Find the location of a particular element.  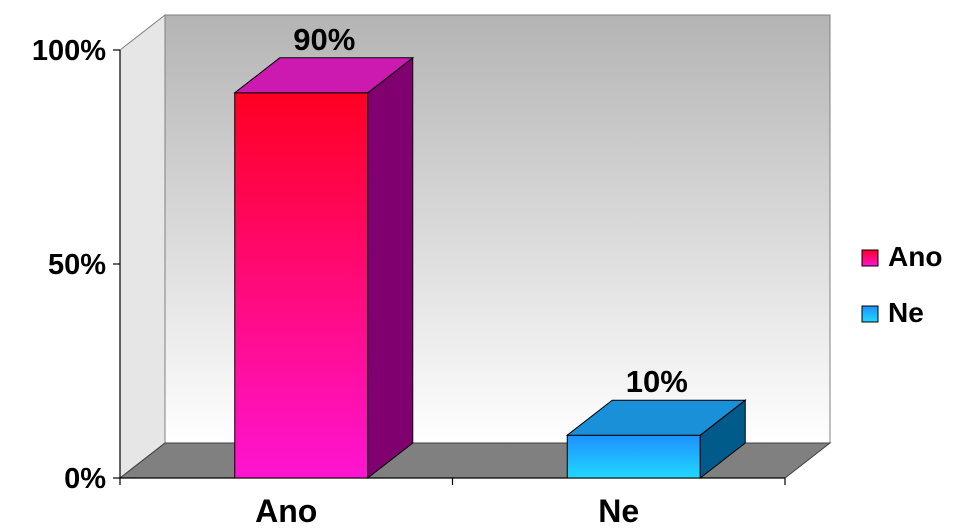

x-axis-ticks: Ano Ne is located at coordinates (452, 503).